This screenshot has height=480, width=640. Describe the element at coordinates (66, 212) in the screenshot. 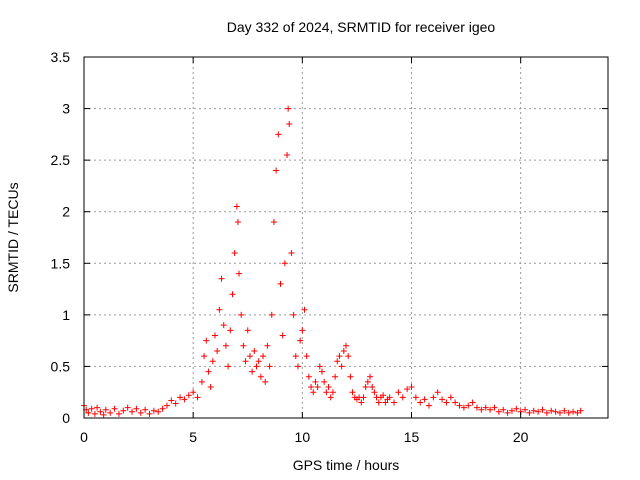

I see `y-tick-label: 2` at that location.